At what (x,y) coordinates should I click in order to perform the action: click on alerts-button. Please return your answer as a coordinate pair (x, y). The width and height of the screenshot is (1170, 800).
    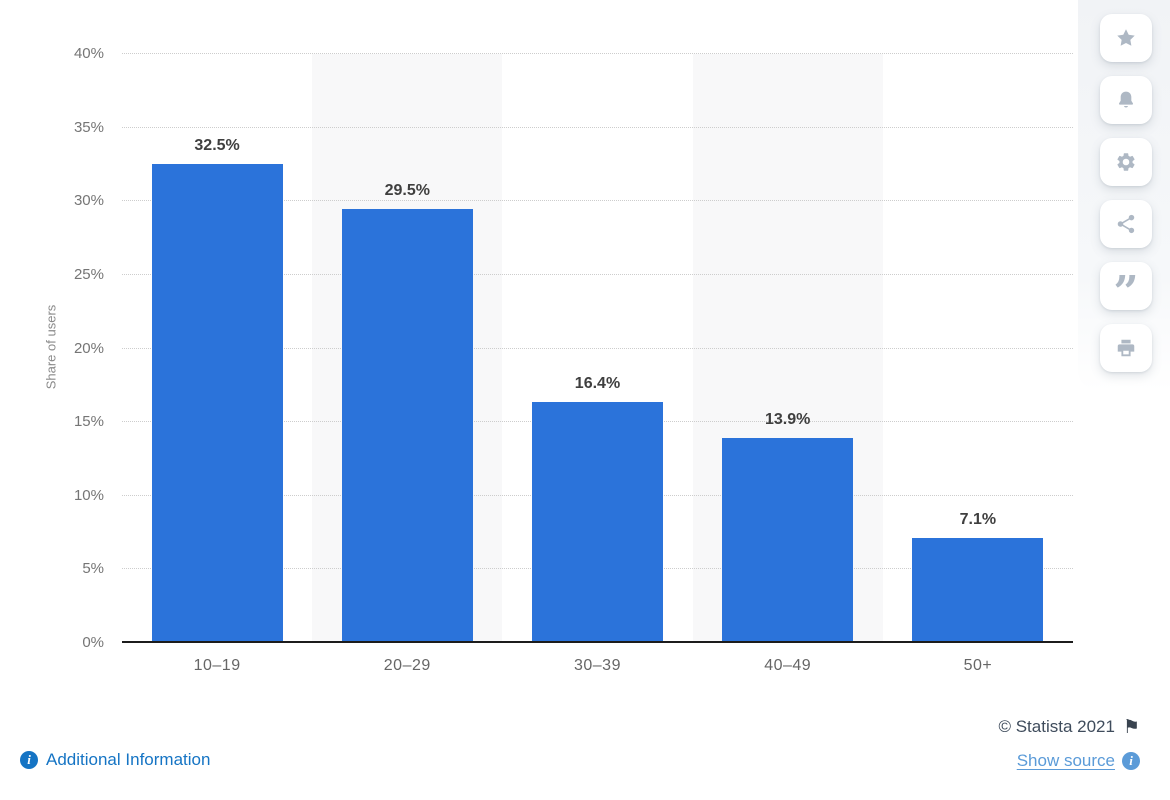
    Looking at the image, I should click on (1126, 100).